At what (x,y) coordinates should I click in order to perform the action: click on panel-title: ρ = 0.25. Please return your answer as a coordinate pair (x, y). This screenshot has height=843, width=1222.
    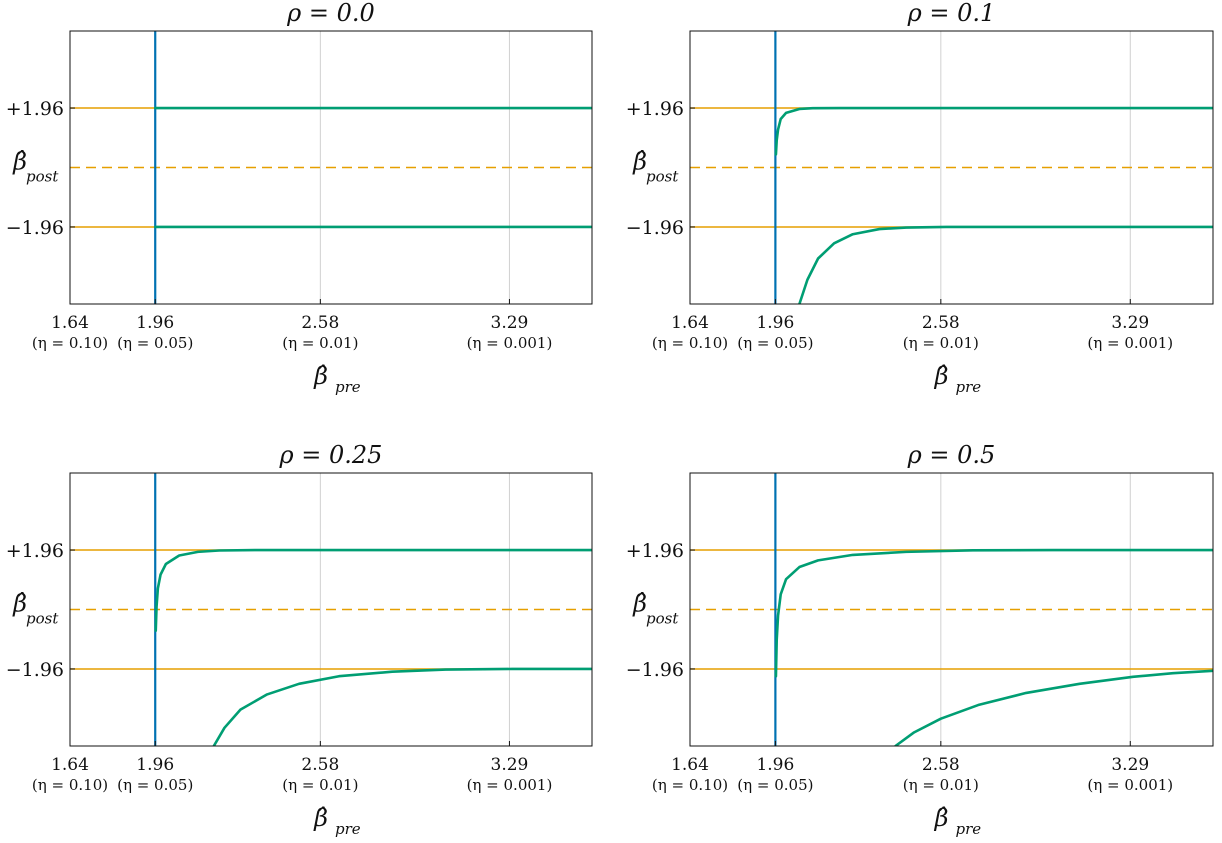
    Looking at the image, I should click on (331, 455).